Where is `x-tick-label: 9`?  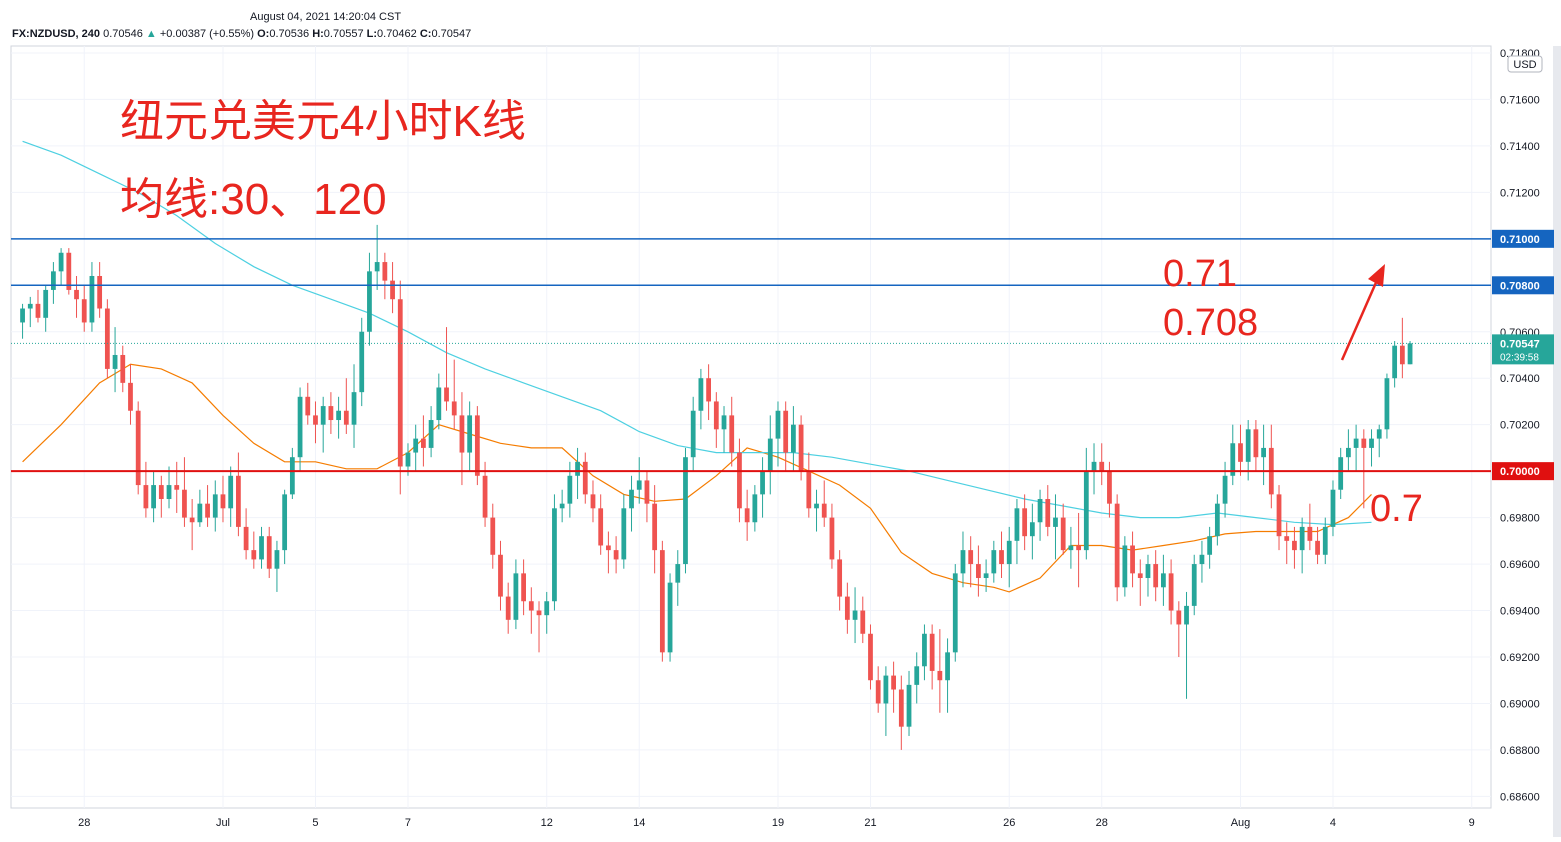 x-tick-label: 9 is located at coordinates (1472, 823).